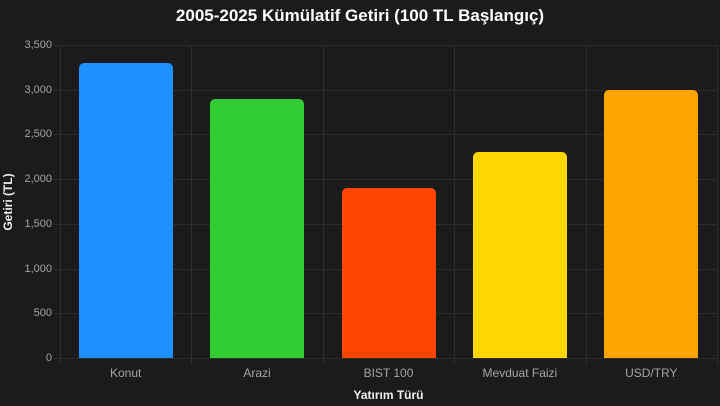 Image resolution: width=720 pixels, height=406 pixels. What do you see at coordinates (38, 268) in the screenshot?
I see `y-tick-label: 1,000` at bounding box center [38, 268].